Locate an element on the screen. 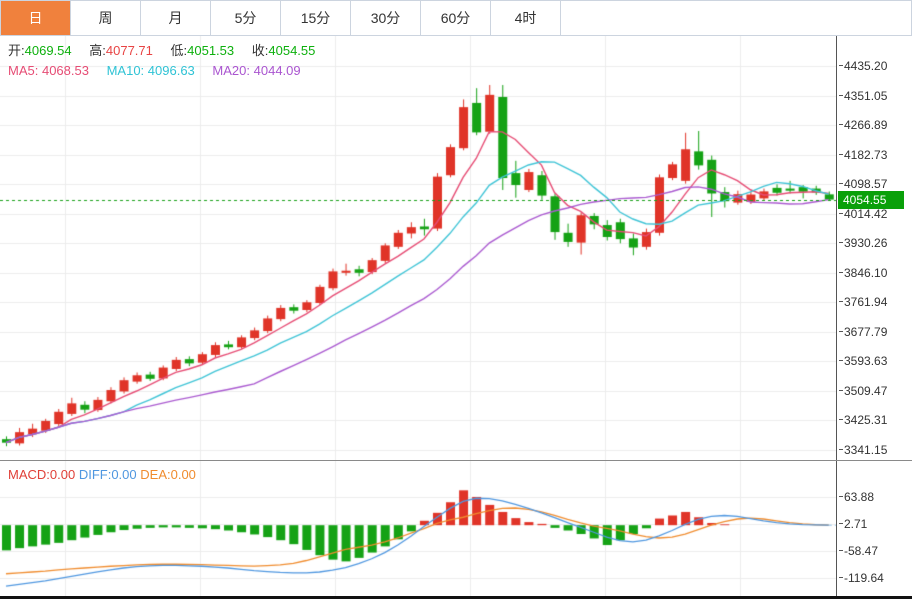  ma5-label: MA5: is located at coordinates (23, 70).